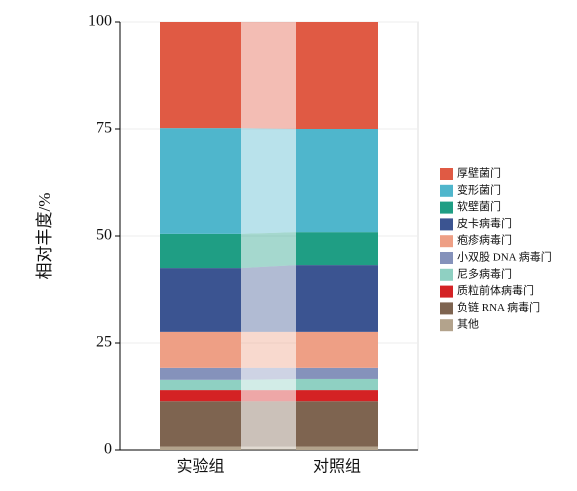 The width and height of the screenshot is (577, 491). Describe the element at coordinates (484, 240) in the screenshot. I see `legend-label: 疱疹病毒门` at that location.